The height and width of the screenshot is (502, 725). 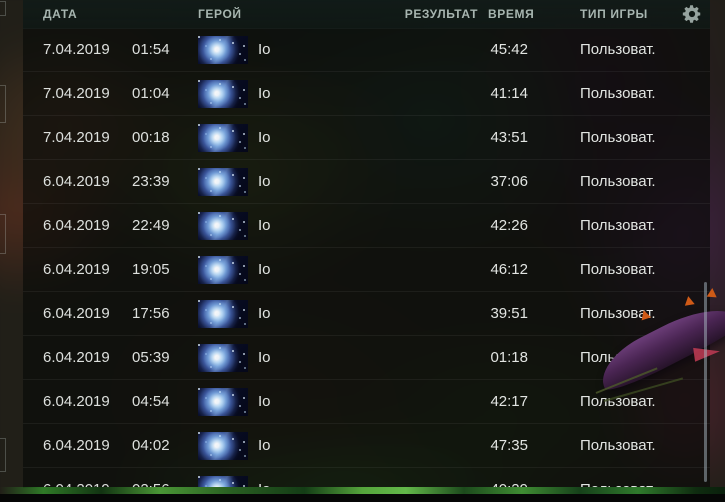 I want to click on match-start-time: 00:18, so click(x=151, y=137).